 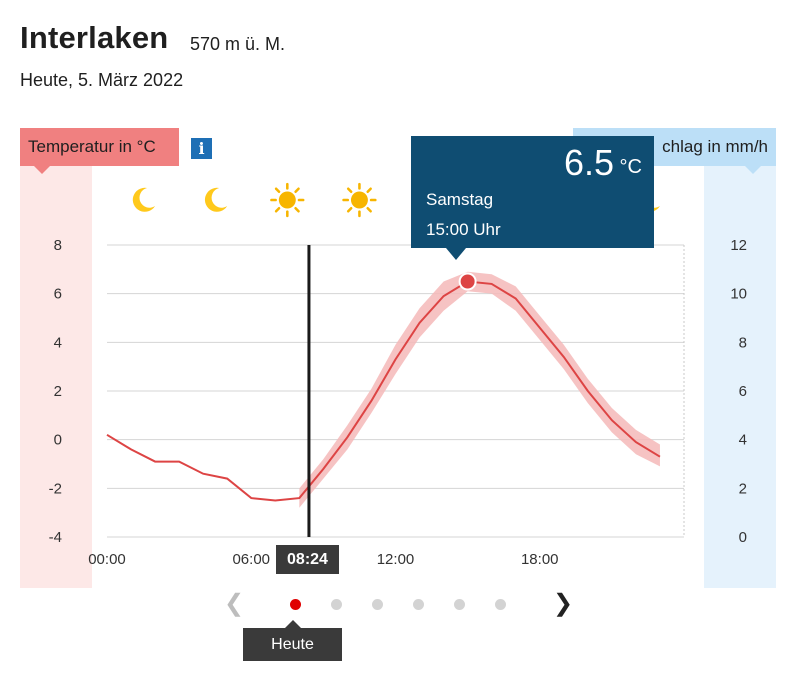 What do you see at coordinates (58, 294) in the screenshot?
I see `y-tick-label: 6` at bounding box center [58, 294].